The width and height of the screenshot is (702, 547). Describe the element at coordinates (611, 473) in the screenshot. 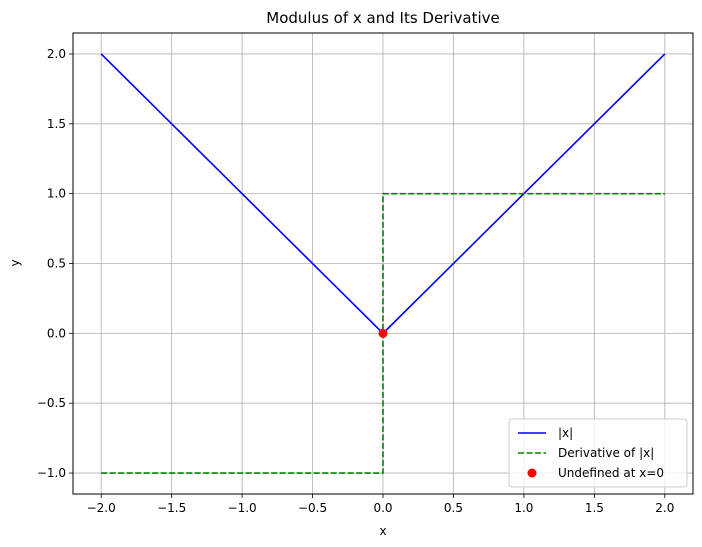

I see `legend-label: Undefined at x=0` at that location.